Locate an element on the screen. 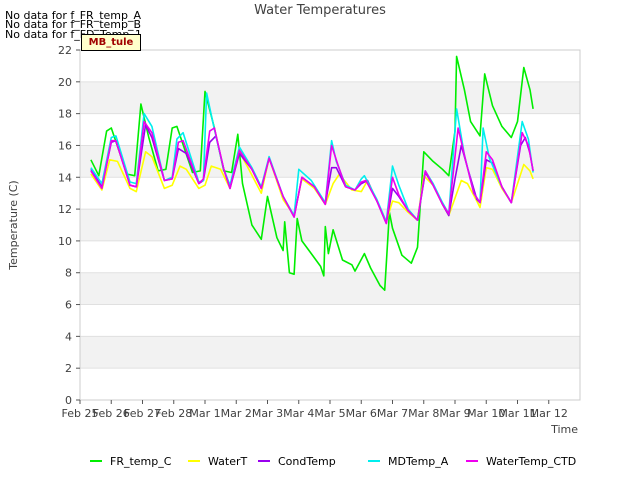  no-data-note-2: No data for f_FR_temp_B is located at coordinates (73, 24).